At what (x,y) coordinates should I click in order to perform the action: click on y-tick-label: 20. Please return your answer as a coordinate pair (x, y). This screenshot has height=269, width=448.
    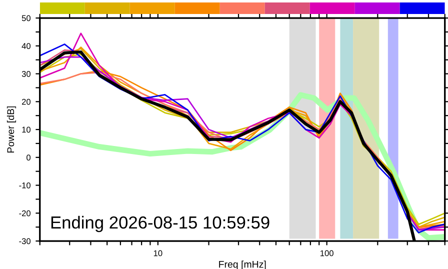
    Looking at the image, I should click on (26, 101).